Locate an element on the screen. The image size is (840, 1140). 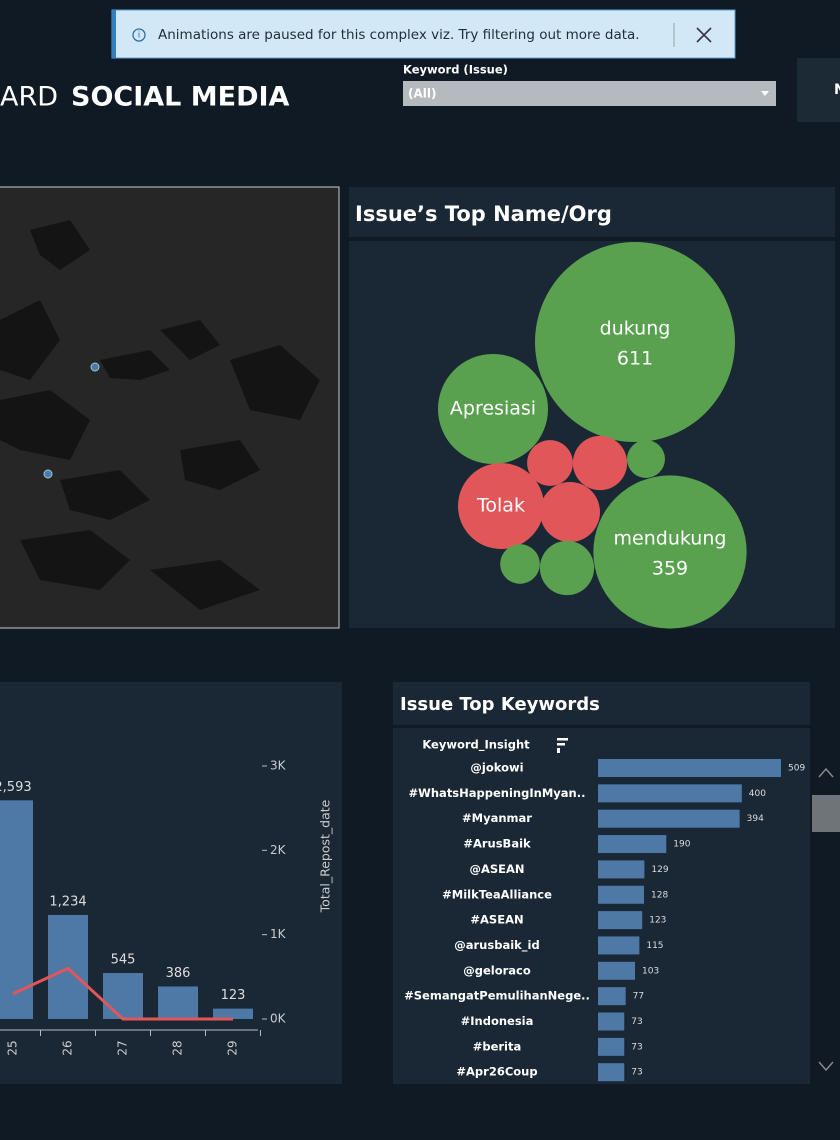
nav-button-text: N is located at coordinates (837, 90).